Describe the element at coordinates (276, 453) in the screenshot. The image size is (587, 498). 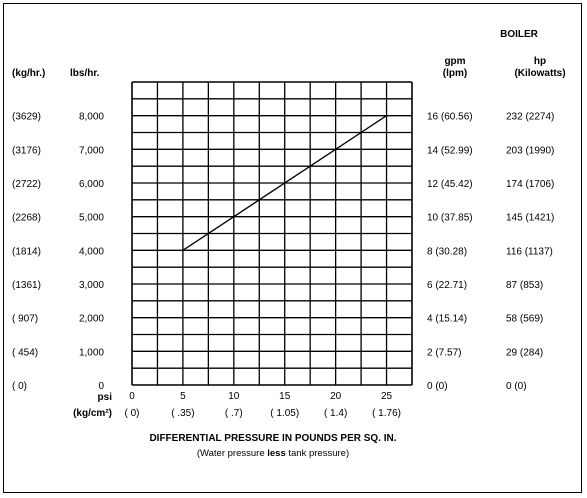
I see `x-axis-subtitle-emphasis: less` at that location.